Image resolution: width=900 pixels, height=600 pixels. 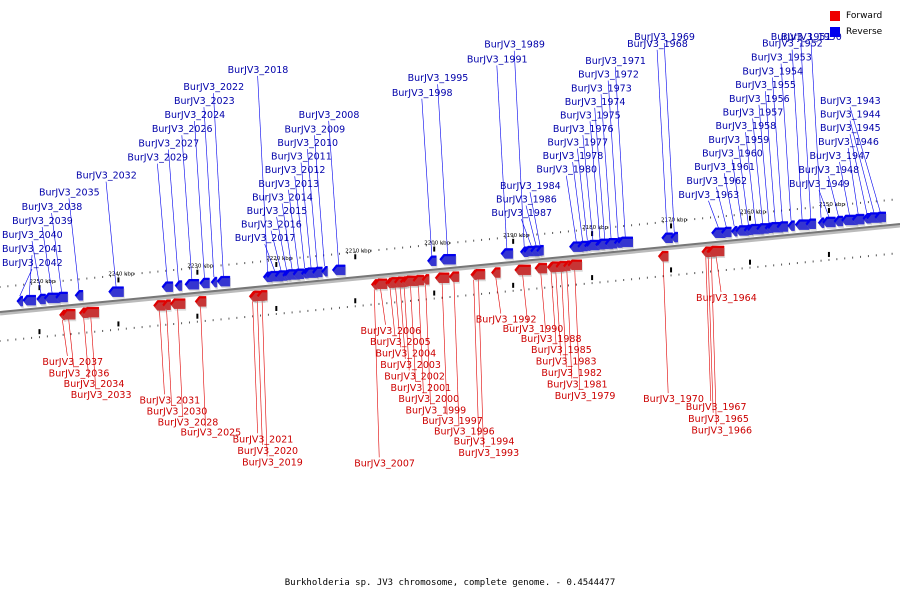 What do you see at coordinates (716, 407) in the screenshot?
I see `gene-label-BurJV3_1967: BurJV3_1967` at bounding box center [716, 407].